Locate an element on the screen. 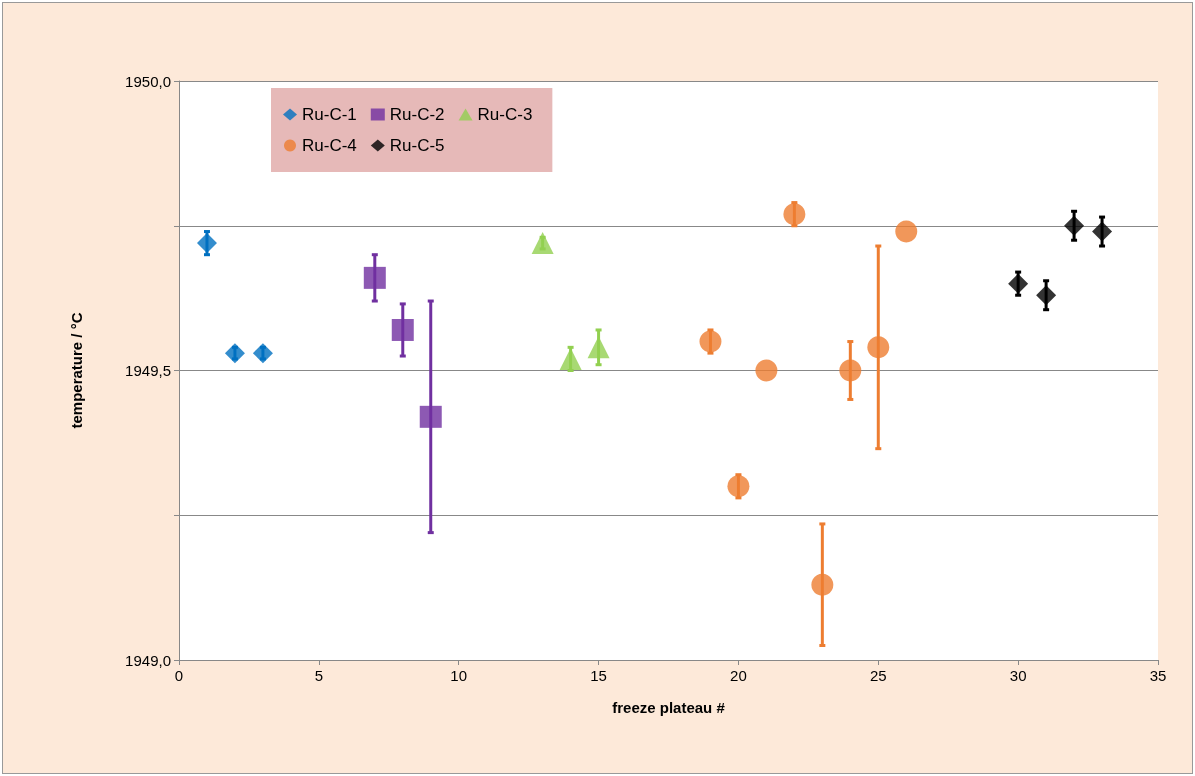 The height and width of the screenshot is (776, 1195). y-tick-label: 1949,0 is located at coordinates (148, 660).